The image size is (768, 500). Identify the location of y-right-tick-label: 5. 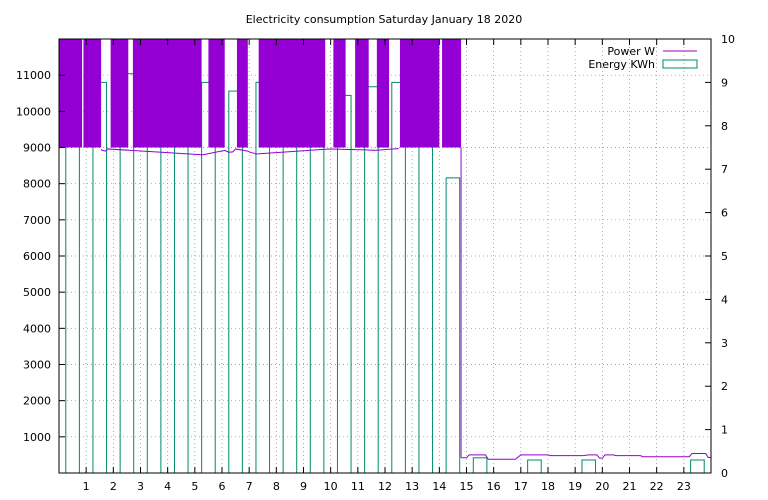
(724, 256).